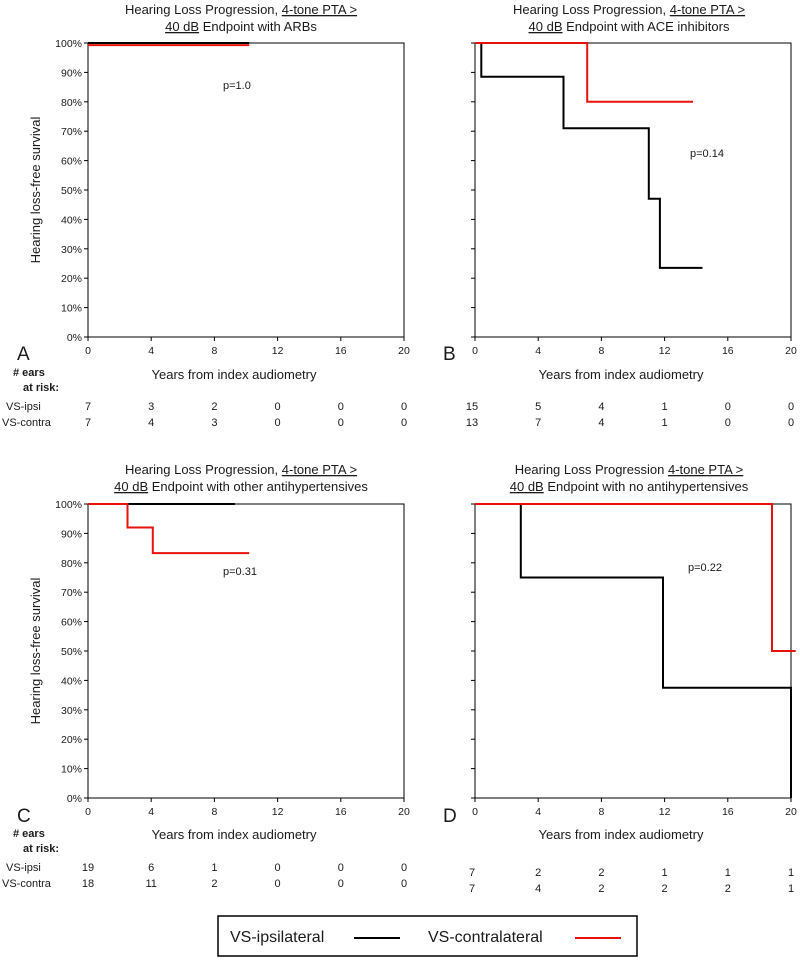 The image size is (800, 967). Describe the element at coordinates (665, 423) in the screenshot. I see `at-risk-contra-count: 1` at that location.